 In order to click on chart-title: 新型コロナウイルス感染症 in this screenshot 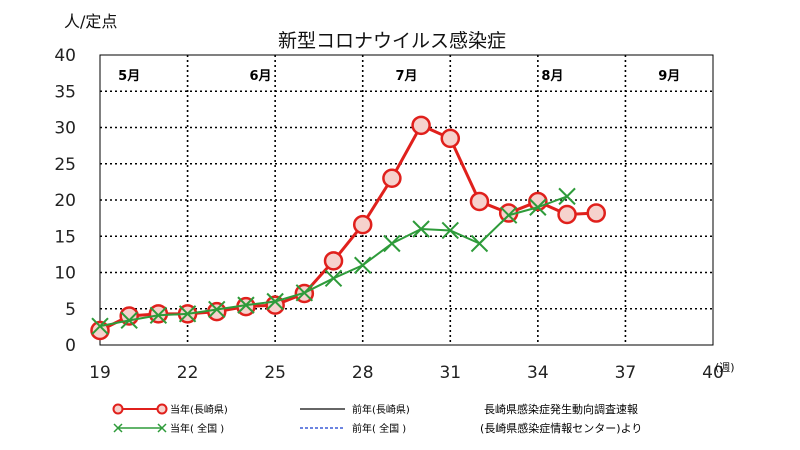, I will do `click(392, 41)`.